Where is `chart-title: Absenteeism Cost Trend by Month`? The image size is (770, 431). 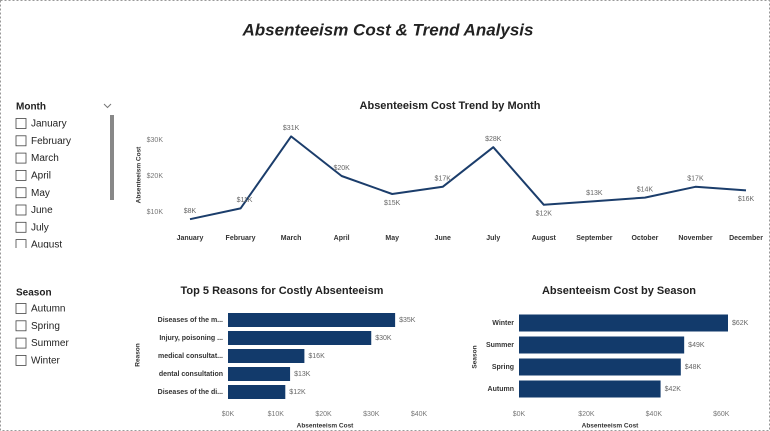
chart-title: Absenteeism Cost Trend by Month is located at coordinates (450, 106).